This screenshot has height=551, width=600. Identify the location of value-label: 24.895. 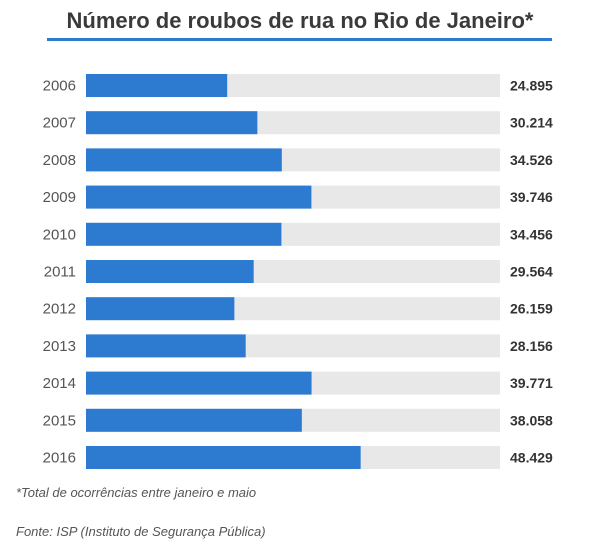
(531, 86).